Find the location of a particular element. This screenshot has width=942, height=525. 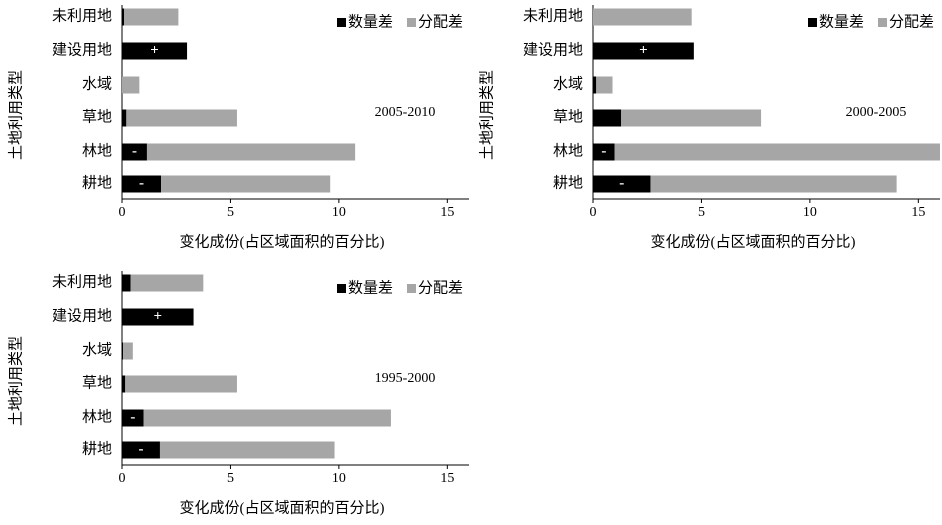

period-label: 1995-2000 is located at coordinates (405, 378).